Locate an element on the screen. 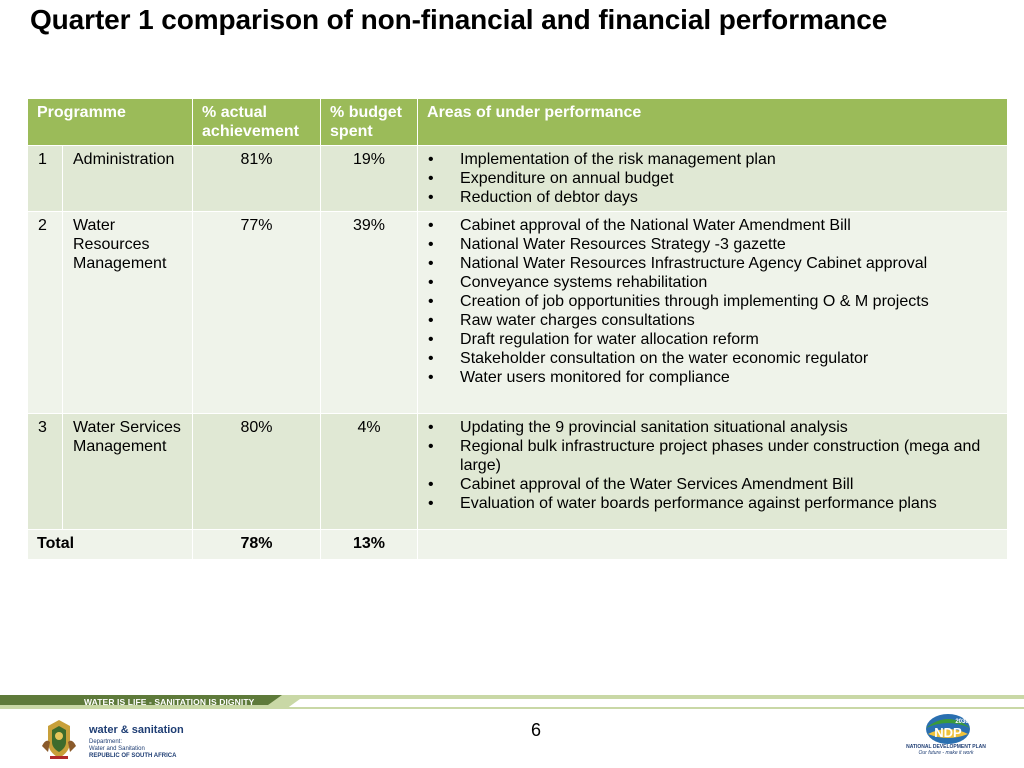 This screenshot has width=1024, height=768. actual-achievement: 80% is located at coordinates (257, 471).